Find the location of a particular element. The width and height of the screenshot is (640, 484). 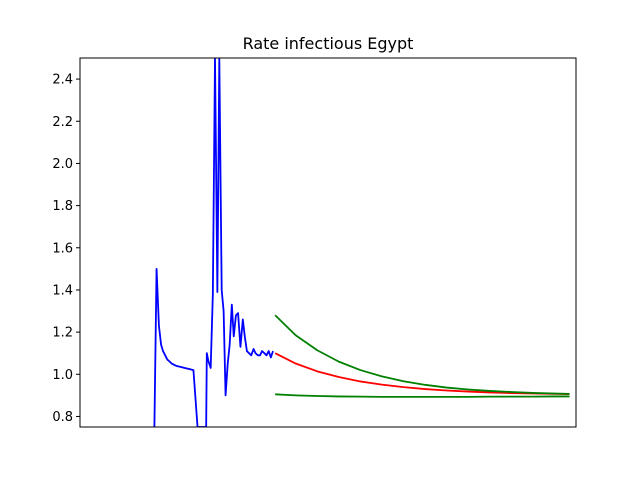

axes-layer: 0.8 1.0 1.2 1.4 1.6 1.8 2.0 2.2 2.4 is located at coordinates (66, 249).